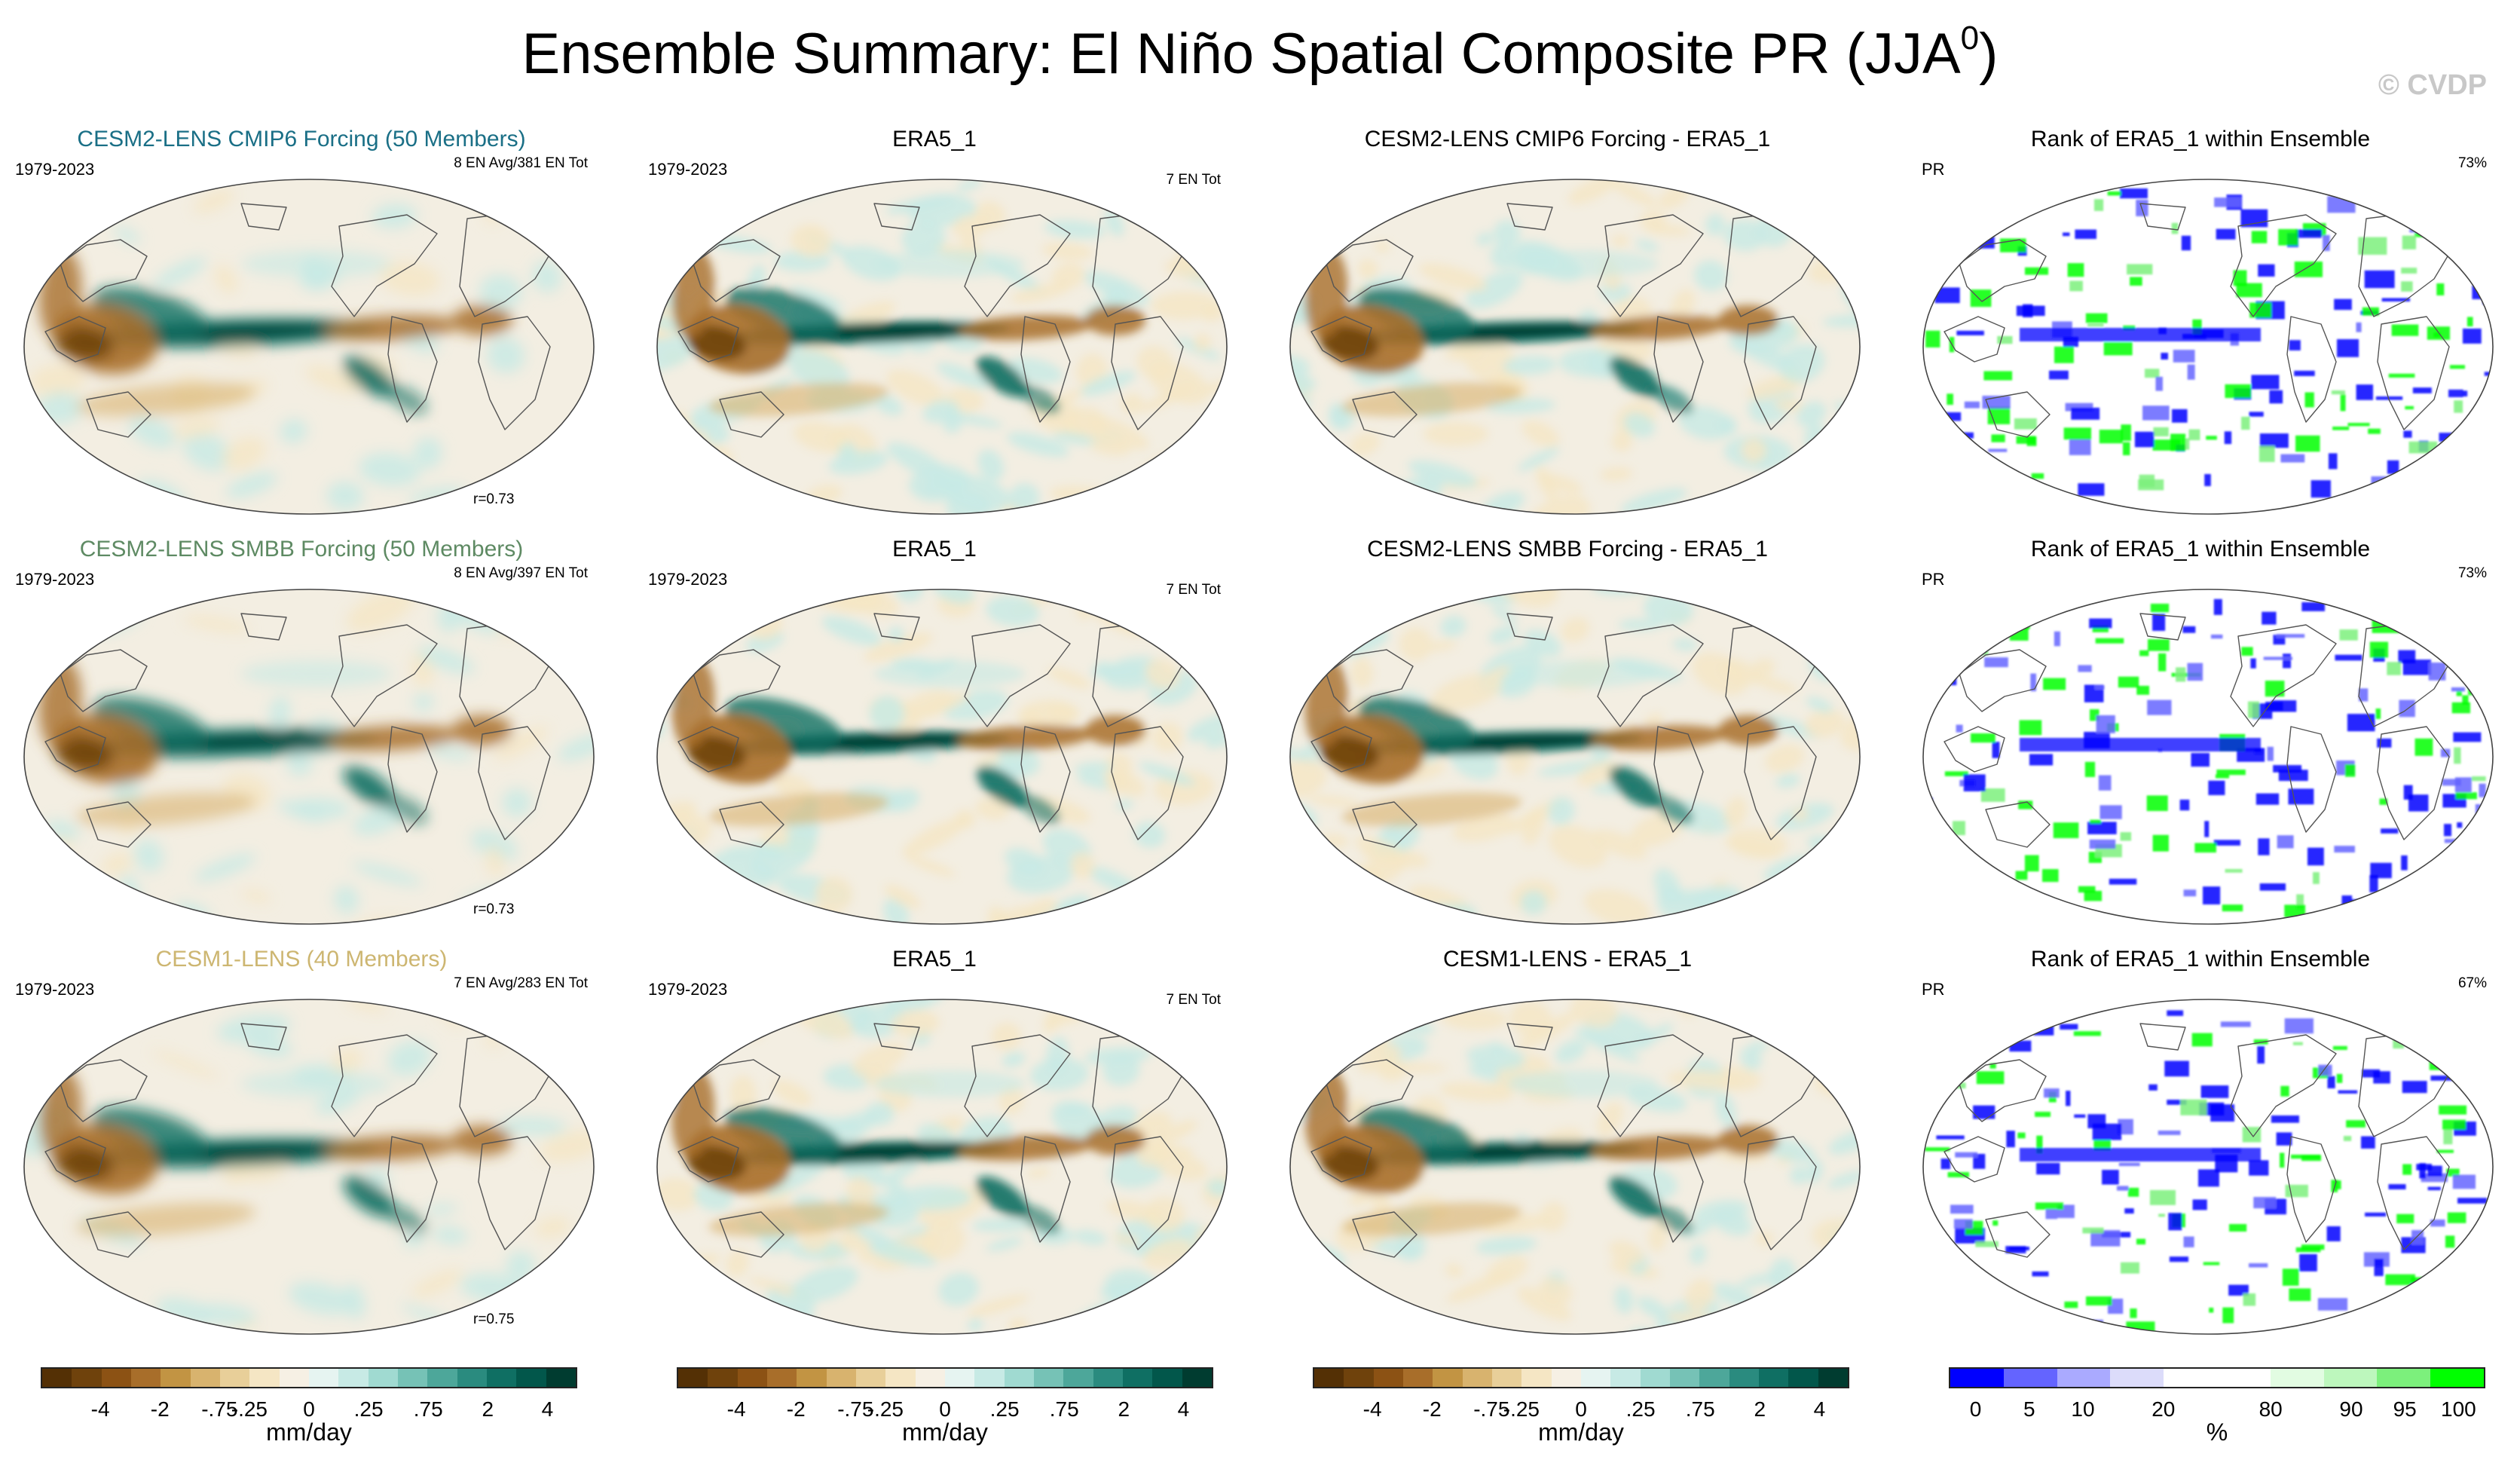 The image size is (2520, 1469). What do you see at coordinates (1575, 1167) in the screenshot?
I see `map-difference` at bounding box center [1575, 1167].